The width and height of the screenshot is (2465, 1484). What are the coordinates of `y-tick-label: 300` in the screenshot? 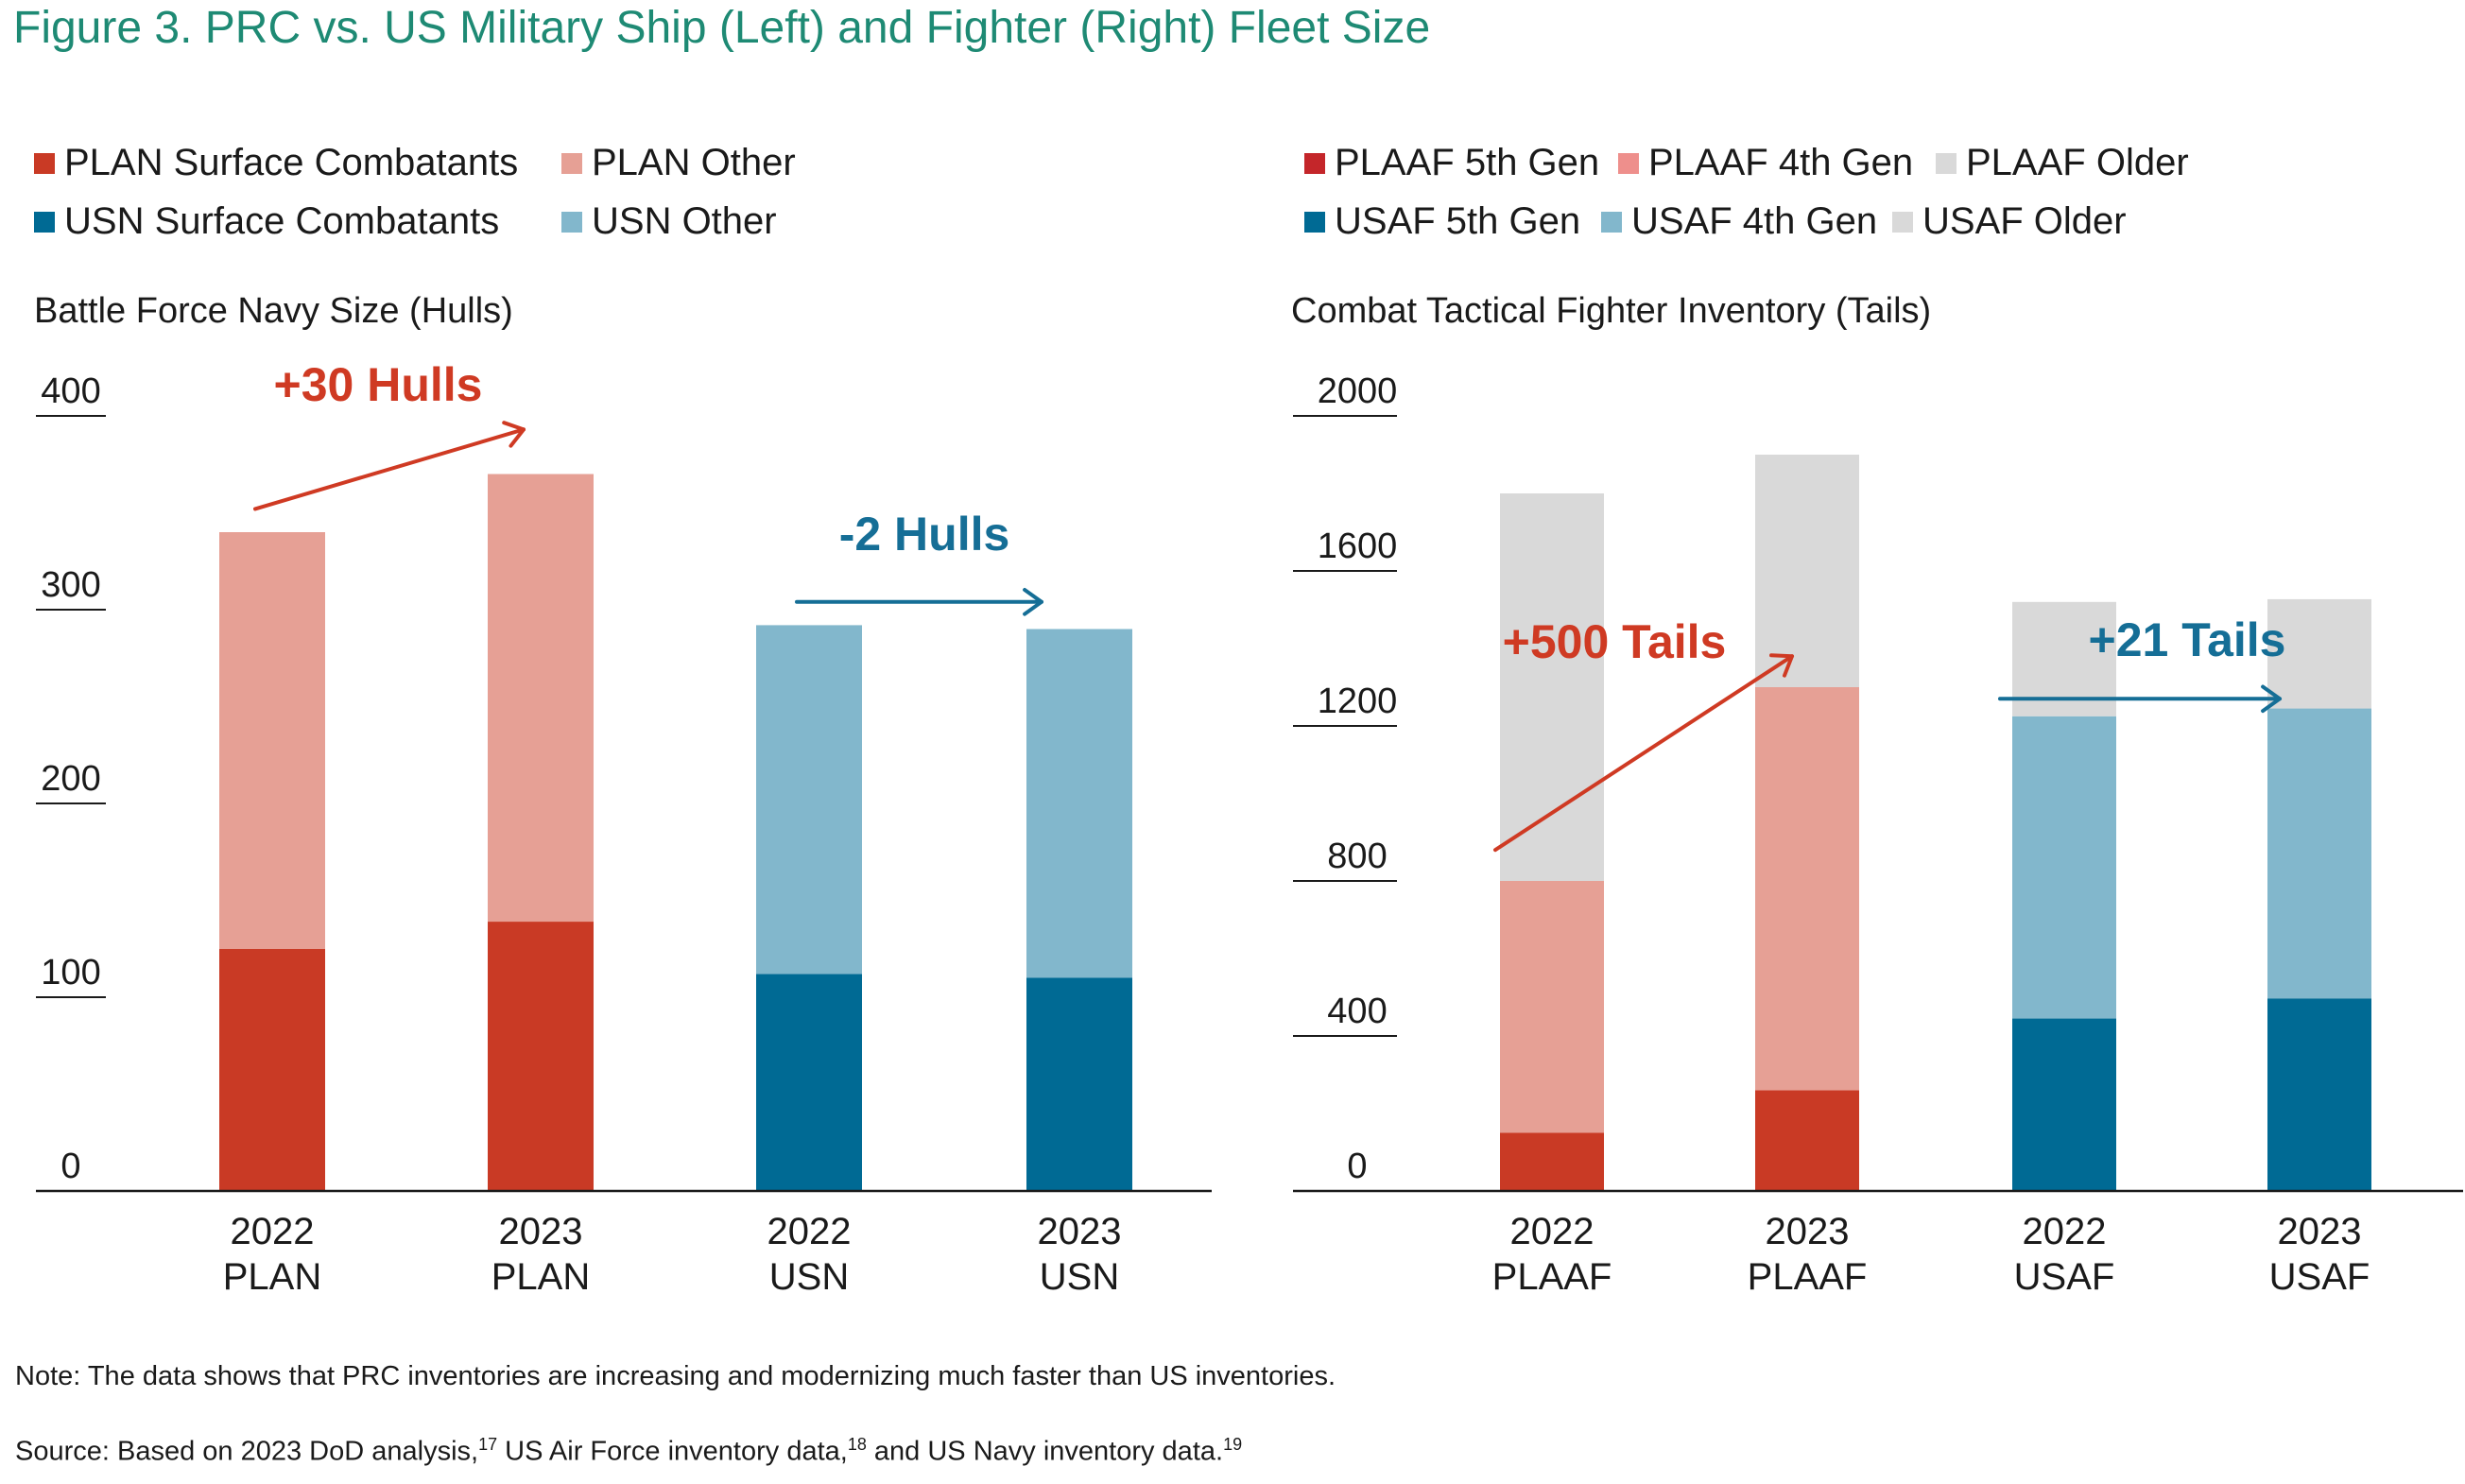 It's located at (70, 585).